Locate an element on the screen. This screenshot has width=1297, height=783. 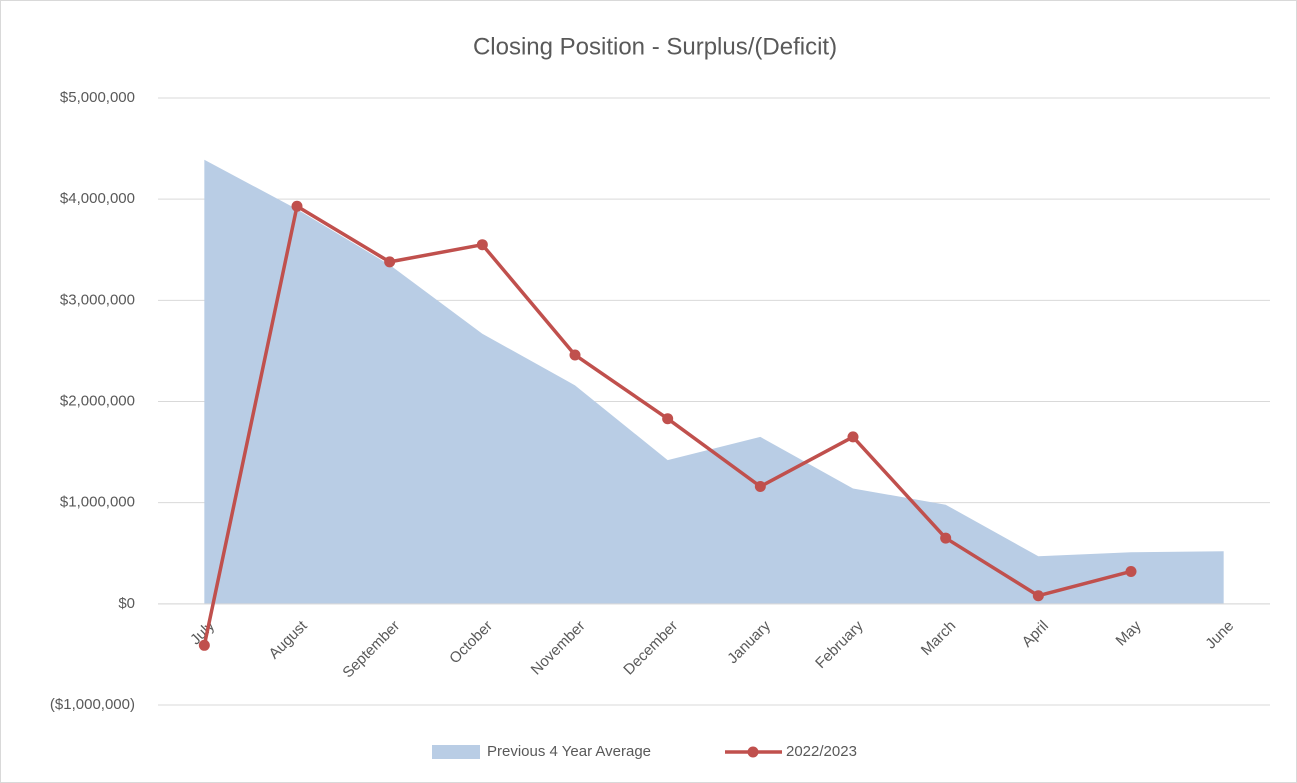
y-tick-label: $1,000,000 is located at coordinates (97, 502).